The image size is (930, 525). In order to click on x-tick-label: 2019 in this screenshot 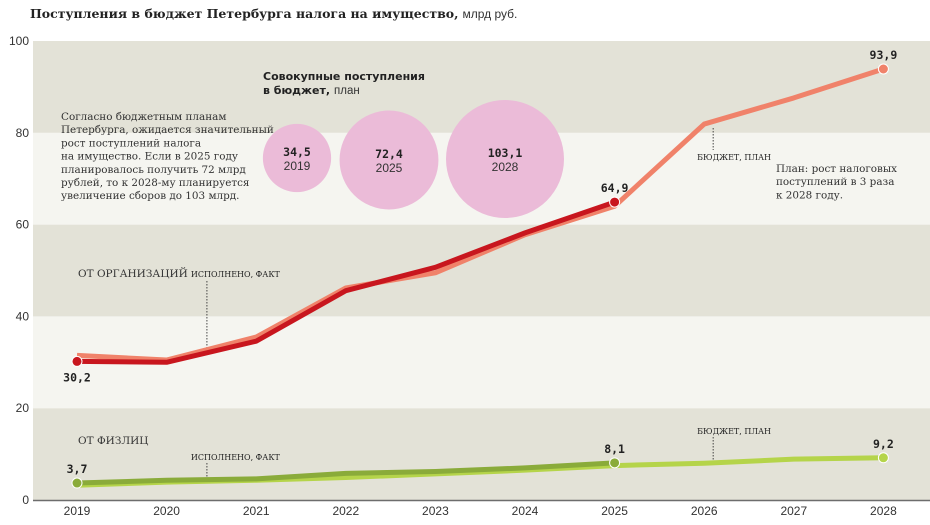, I will do `click(77, 511)`.